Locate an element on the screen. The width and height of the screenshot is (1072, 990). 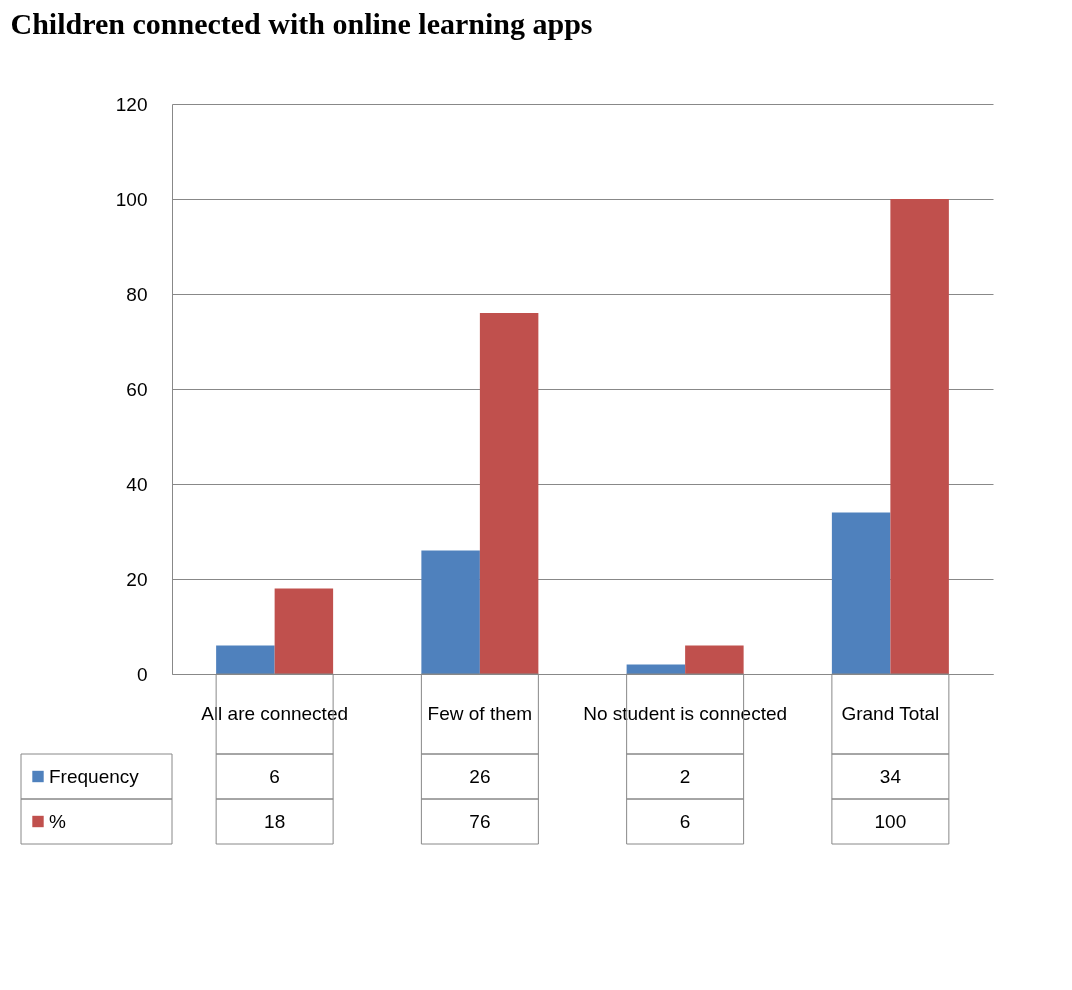
data-label: 18 is located at coordinates (275, 821).